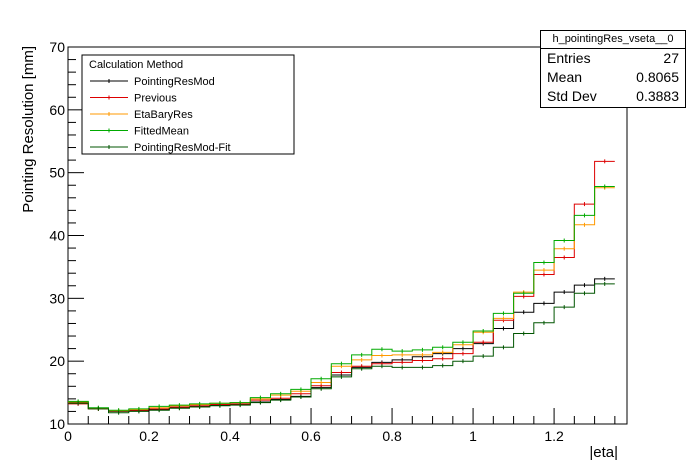 The image size is (696, 472). Describe the element at coordinates (57, 361) in the screenshot. I see `y-tick-label: 20` at that location.